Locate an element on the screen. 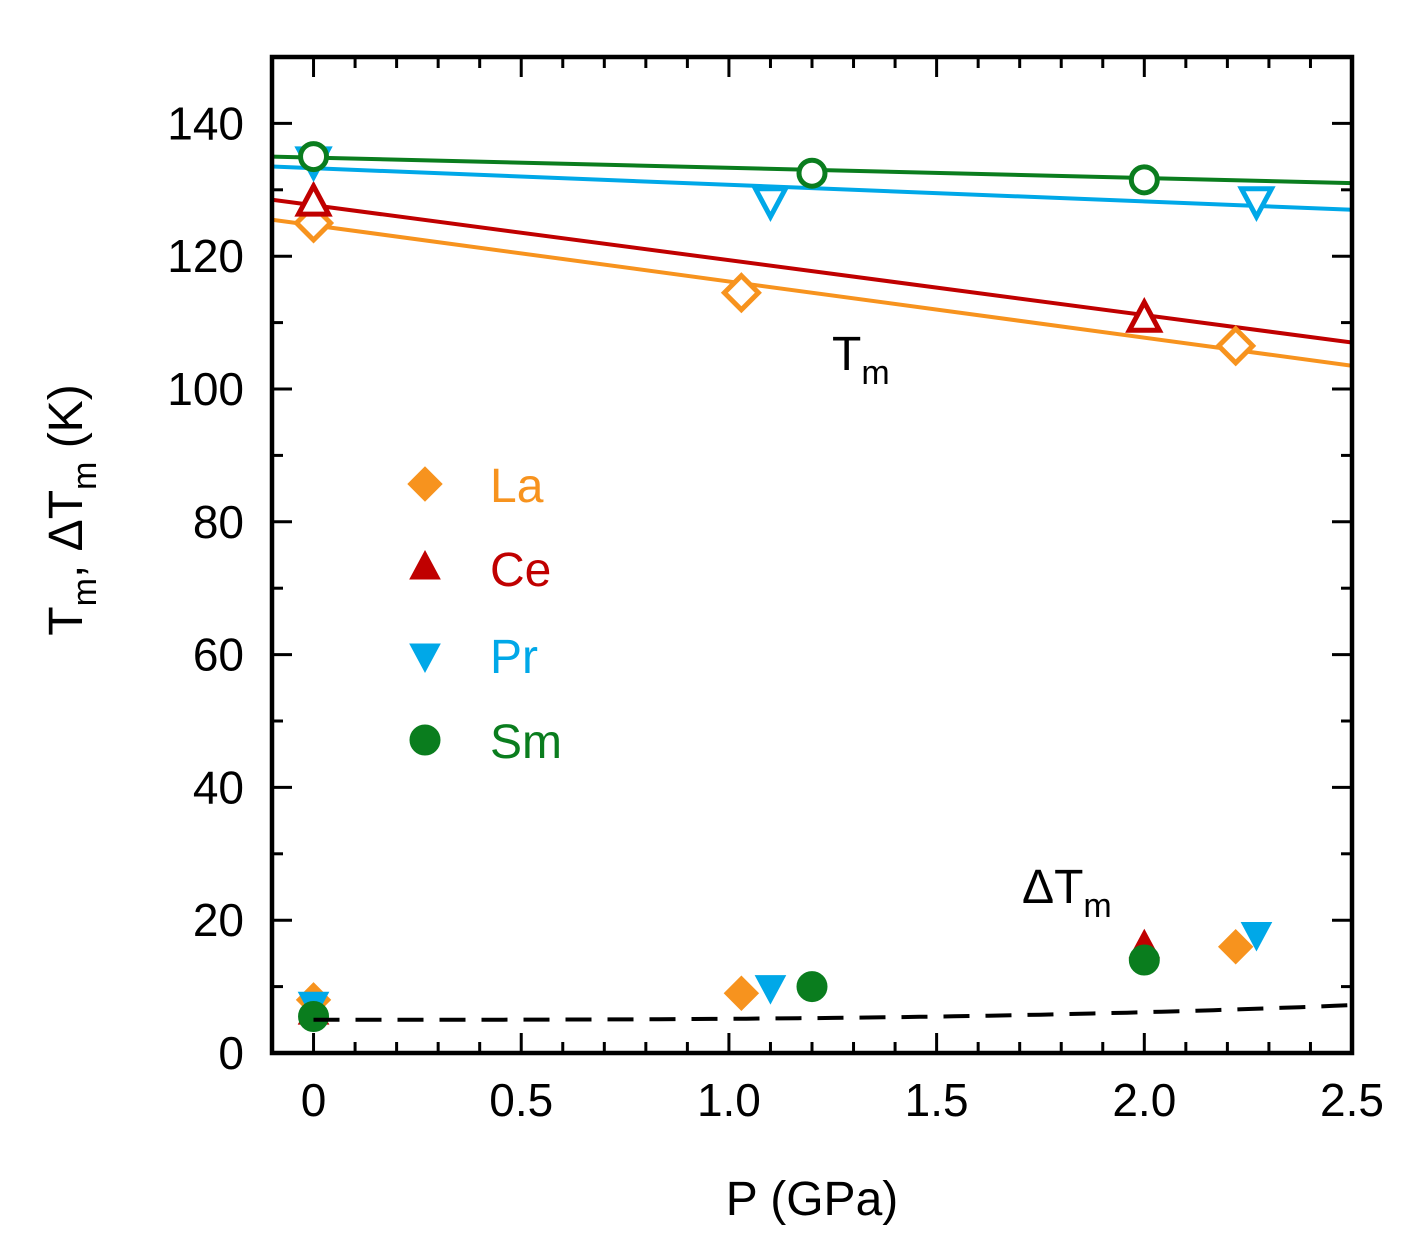 Image resolution: width=1410 pixels, height=1242 pixels. fit-line-ce is located at coordinates (812, 271).